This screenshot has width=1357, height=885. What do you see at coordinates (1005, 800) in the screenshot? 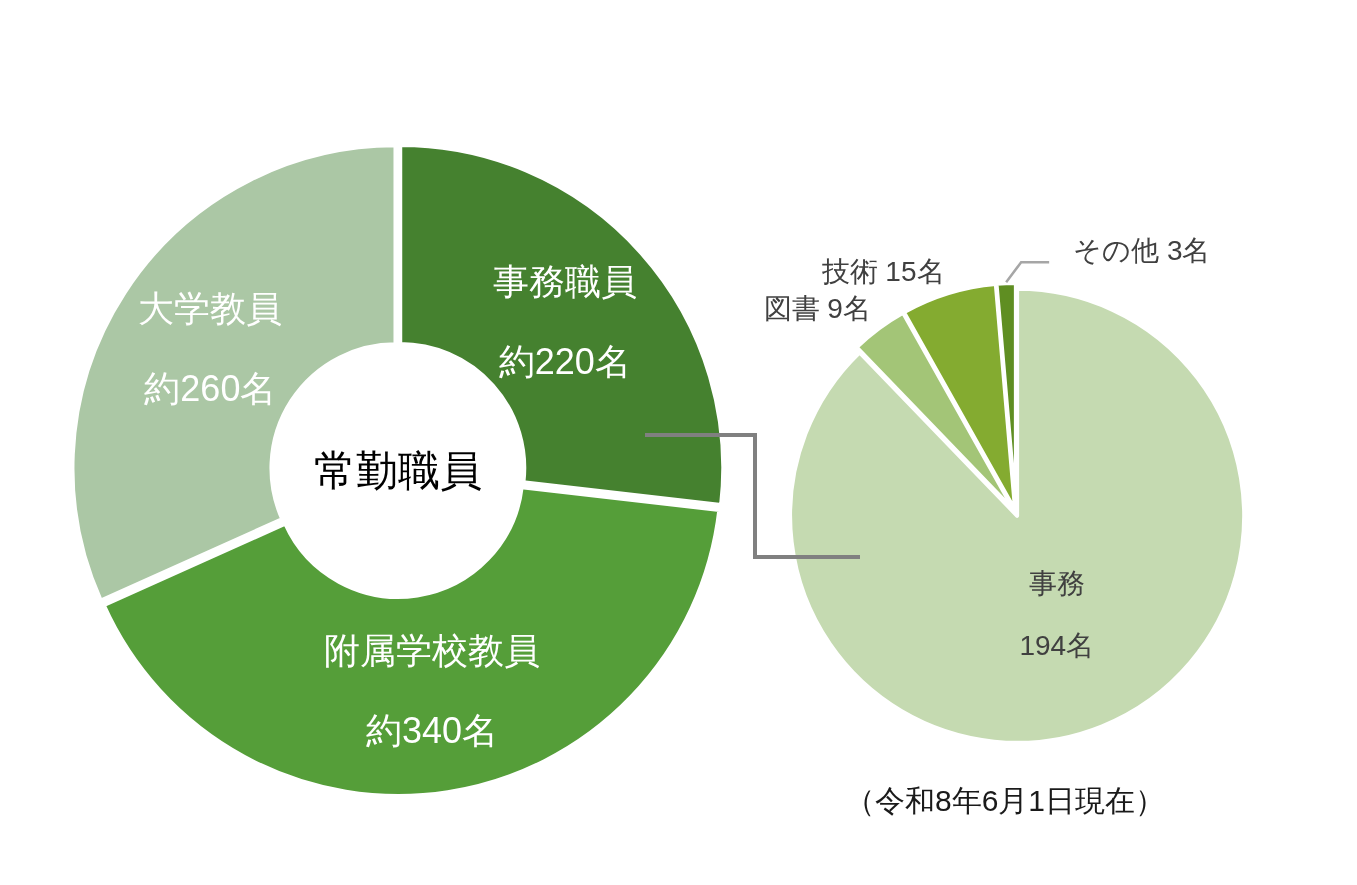
I see `annotation: （令和8年6月1日現在）` at bounding box center [1005, 800].